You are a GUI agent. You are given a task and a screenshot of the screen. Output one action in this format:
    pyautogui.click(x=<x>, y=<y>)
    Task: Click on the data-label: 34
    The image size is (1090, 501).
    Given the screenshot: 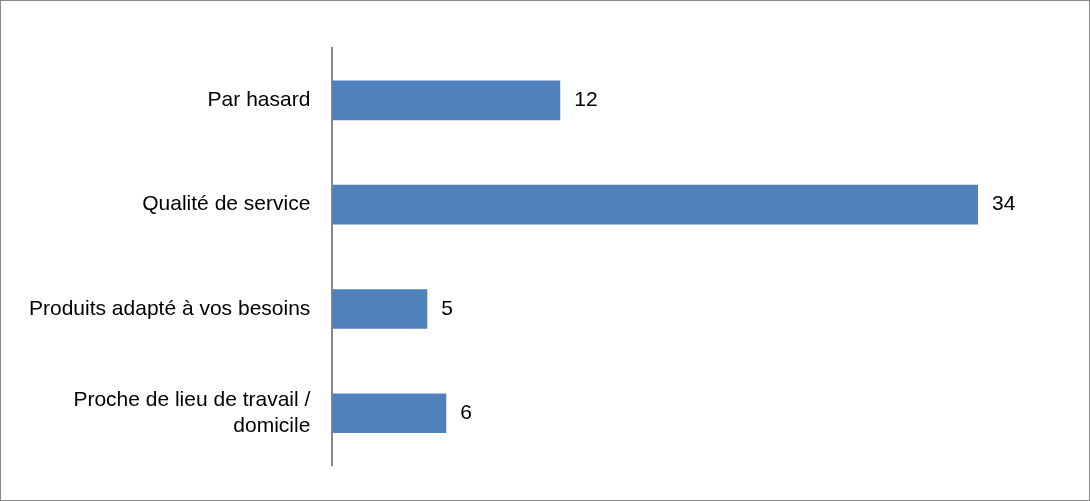 What is the action you would take?
    pyautogui.click(x=1004, y=203)
    